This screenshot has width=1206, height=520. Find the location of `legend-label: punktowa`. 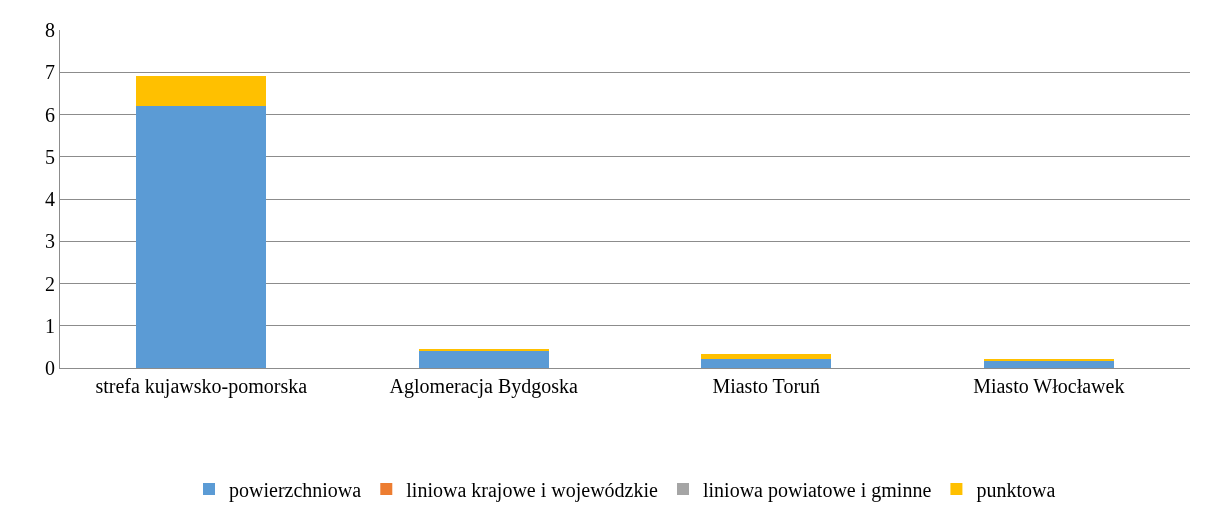

legend-label: punktowa is located at coordinates (1016, 490).